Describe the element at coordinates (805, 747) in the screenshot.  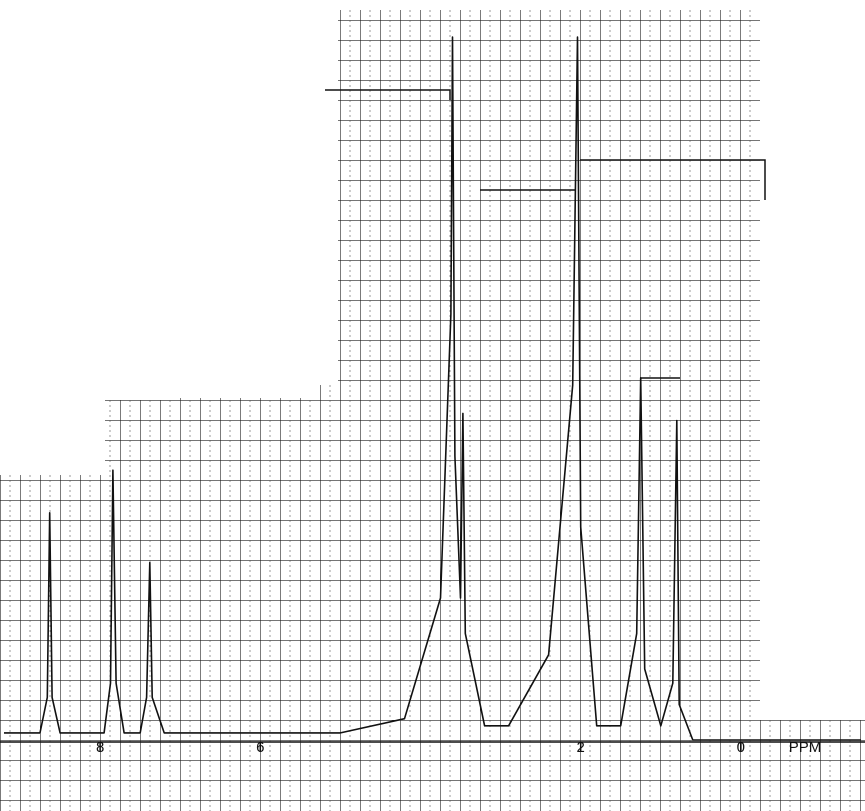
I see `x-axis-label: PPM` at that location.